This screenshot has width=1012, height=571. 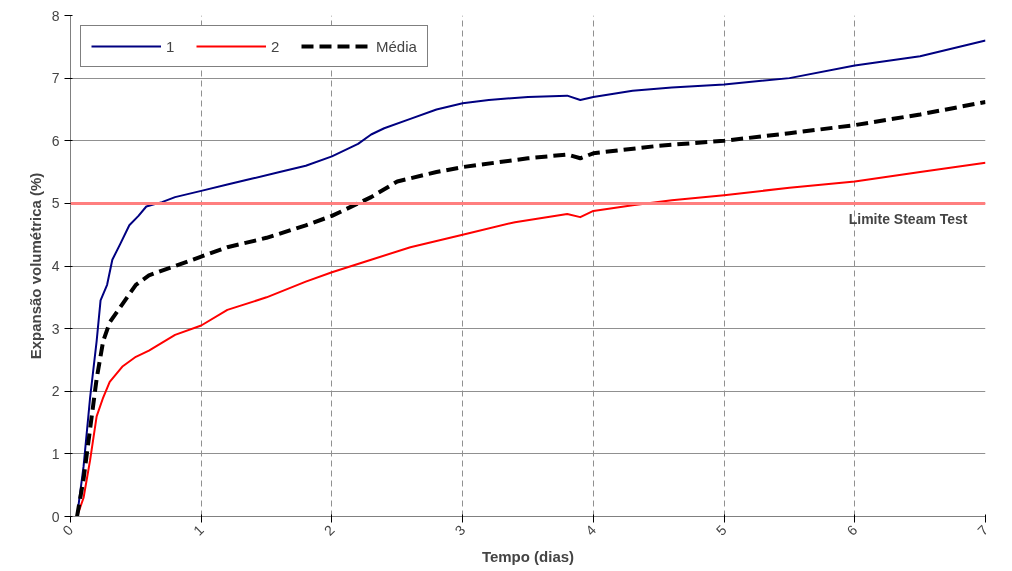 I want to click on ref-line-label: Limite Steam Test, so click(x=908, y=219).